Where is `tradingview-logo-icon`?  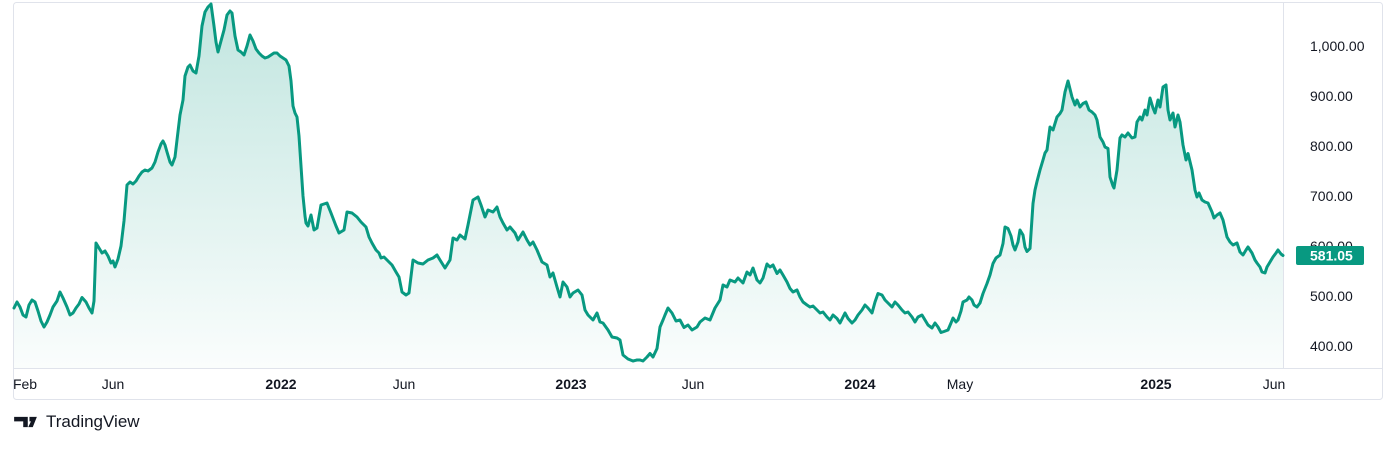
tradingview-logo-icon is located at coordinates (25, 422).